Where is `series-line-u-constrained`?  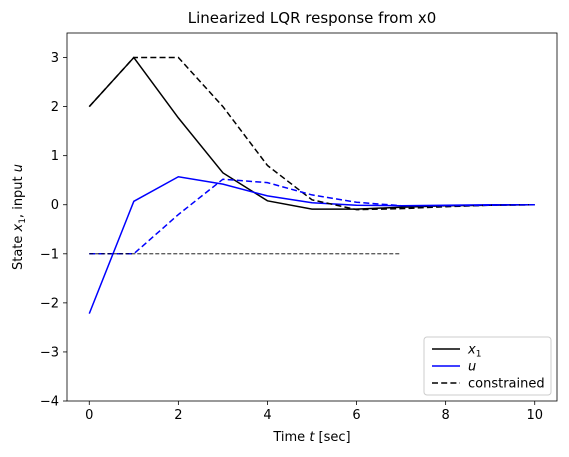 series-line-u-constrained is located at coordinates (312, 216).